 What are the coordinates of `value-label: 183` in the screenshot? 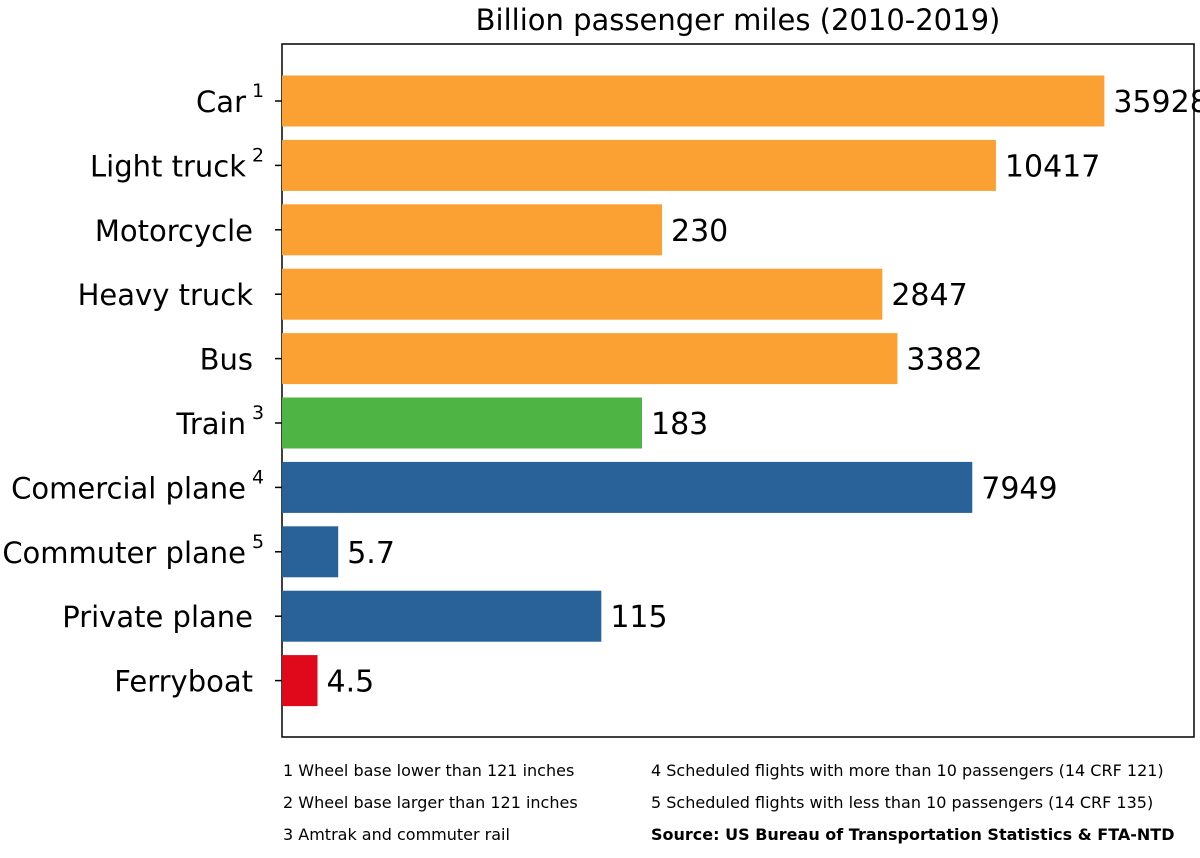 It's located at (679, 424).